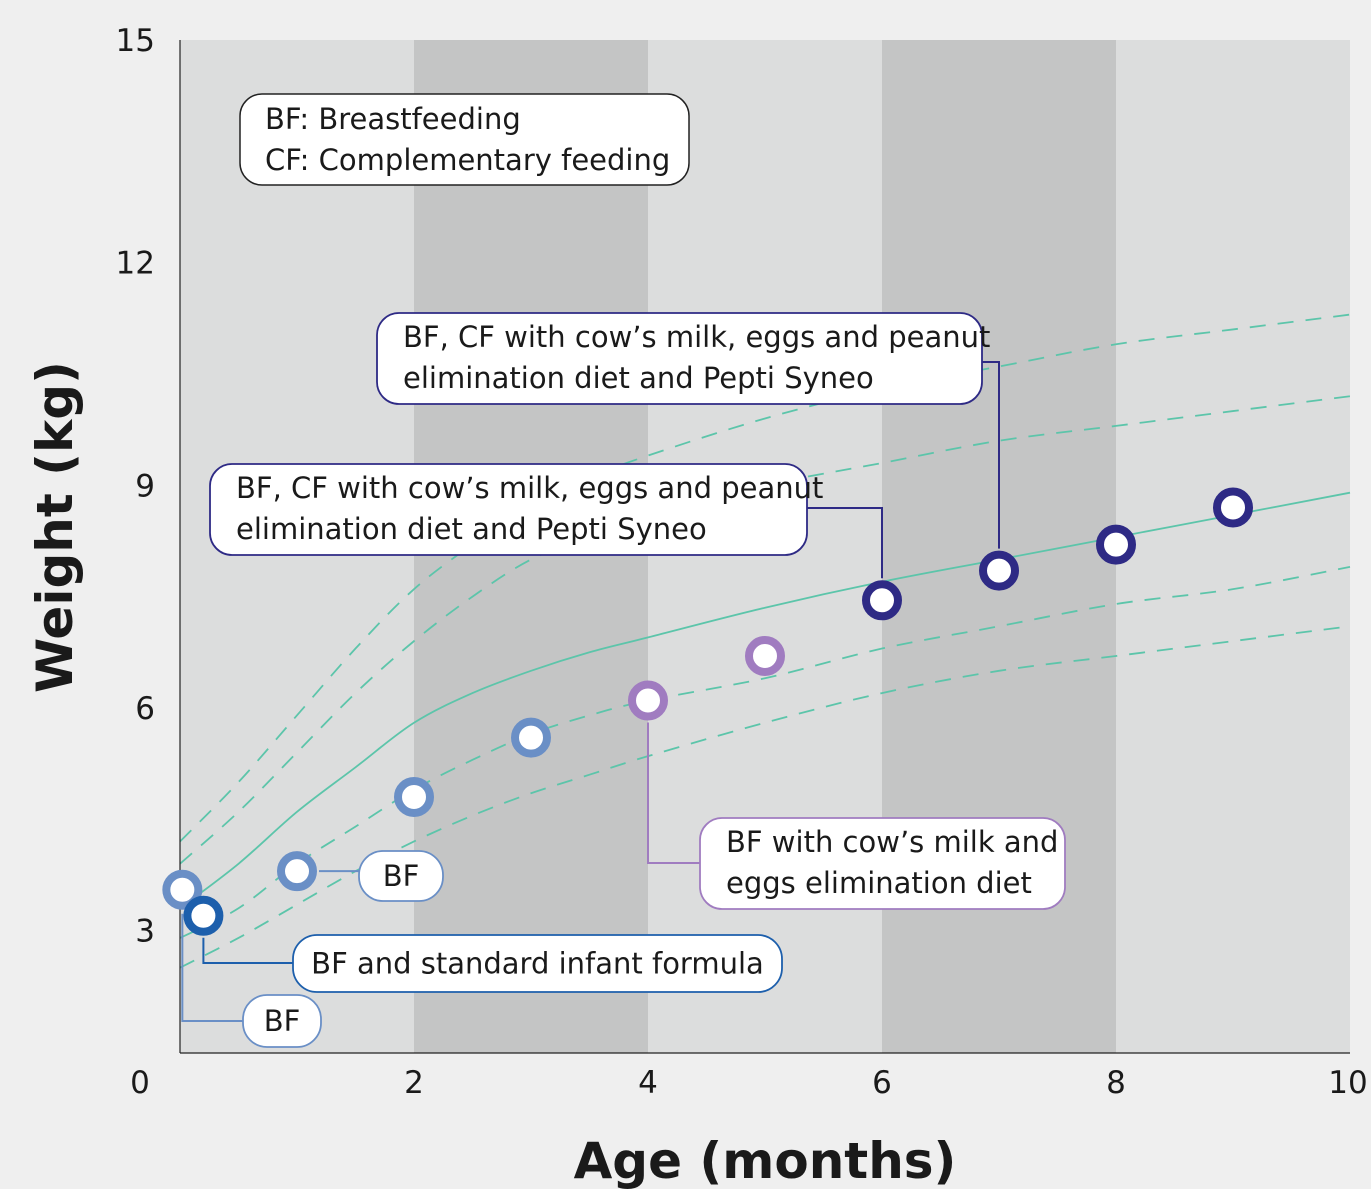 The height and width of the screenshot is (1189, 1371). What do you see at coordinates (140, 1083) in the screenshot?
I see `x-tick-label: 0` at bounding box center [140, 1083].